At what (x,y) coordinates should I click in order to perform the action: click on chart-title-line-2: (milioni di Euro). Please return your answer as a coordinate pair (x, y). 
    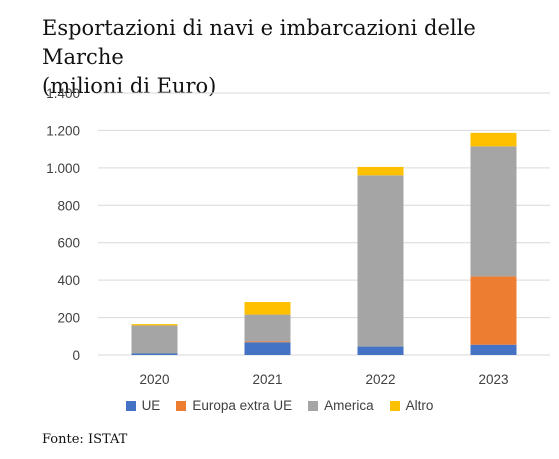
    Looking at the image, I should click on (129, 86).